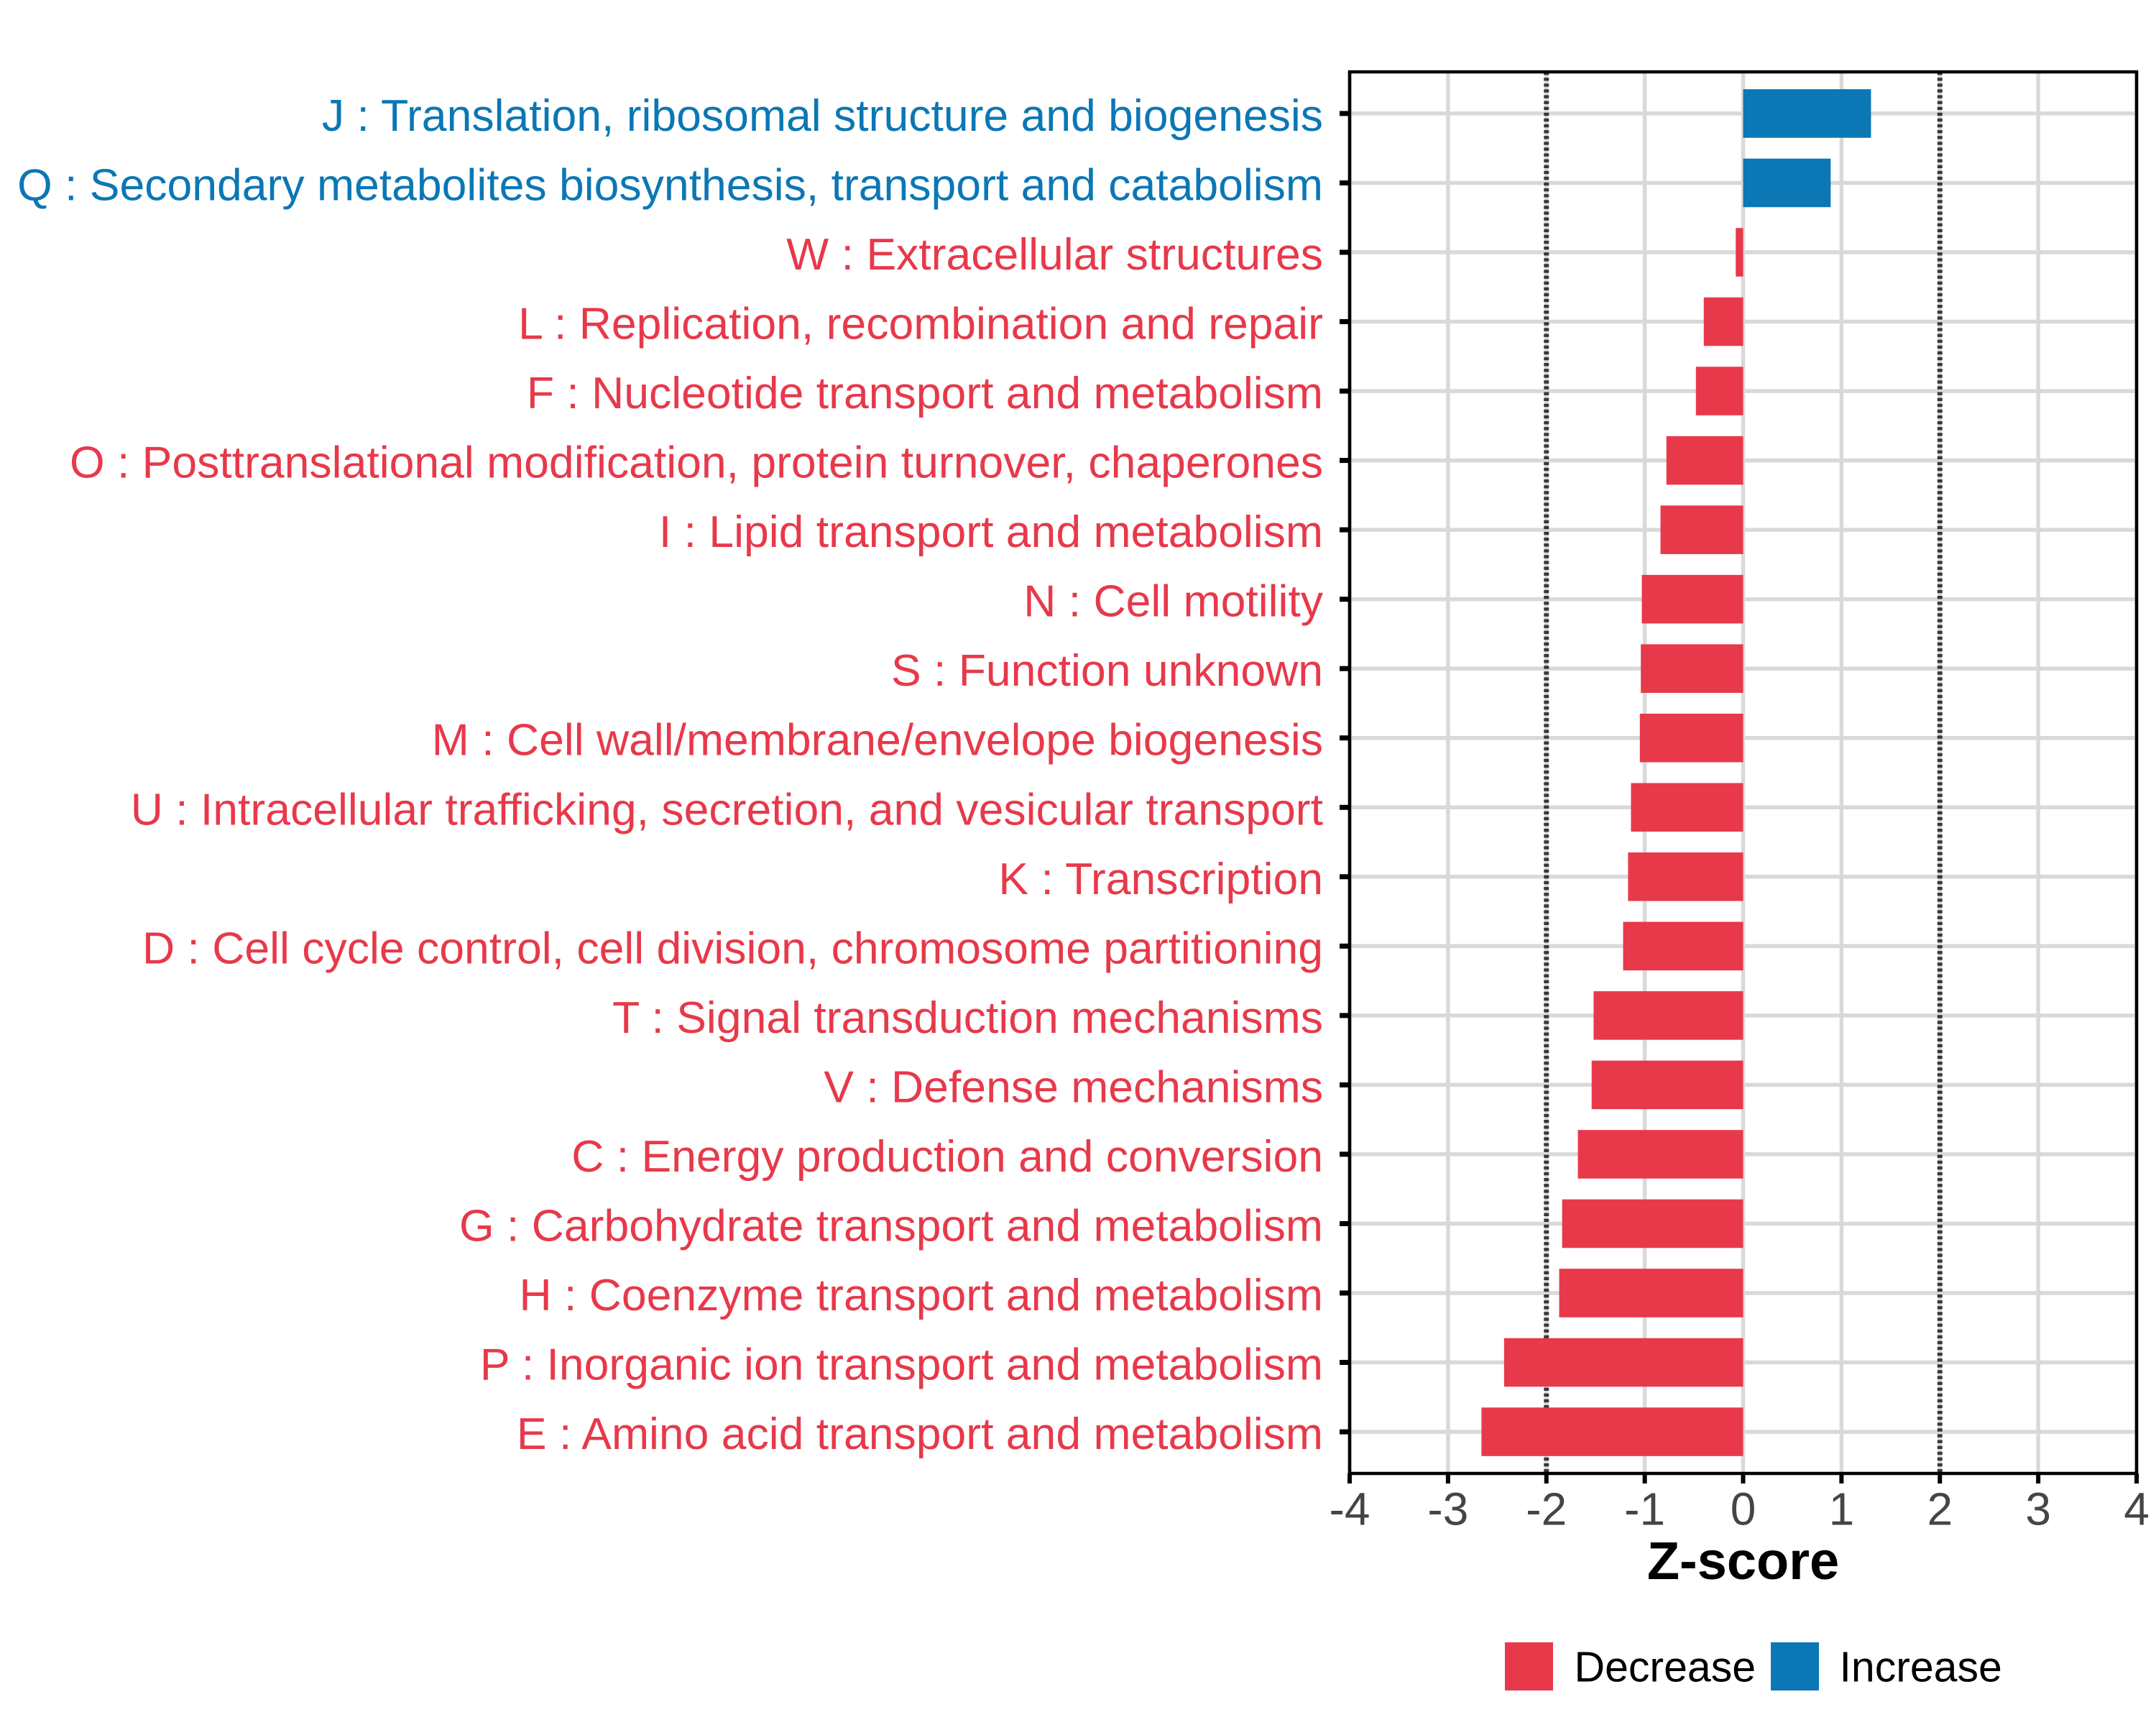  I want to click on svg-text: 3, so click(2038, 1509).